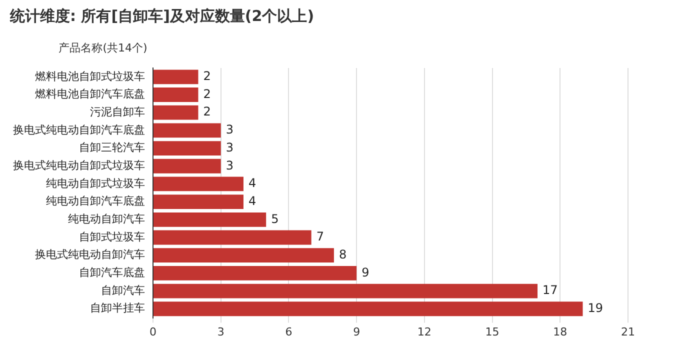 The width and height of the screenshot is (700, 348). I want to click on data-label: 8, so click(342, 254).